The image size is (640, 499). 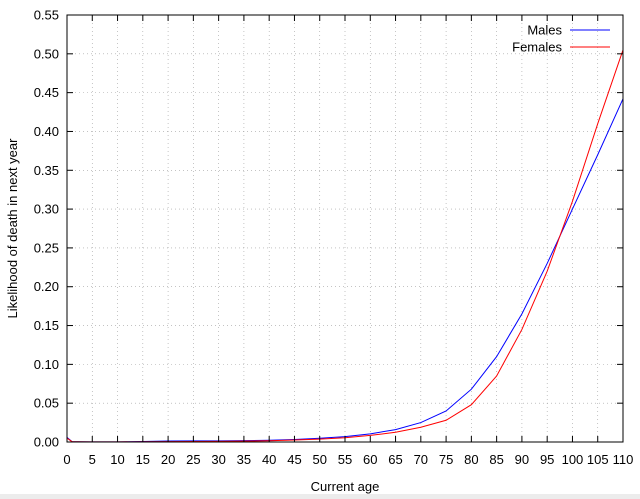 What do you see at coordinates (319, 459) in the screenshot?
I see `x-tick-label: 50` at bounding box center [319, 459].